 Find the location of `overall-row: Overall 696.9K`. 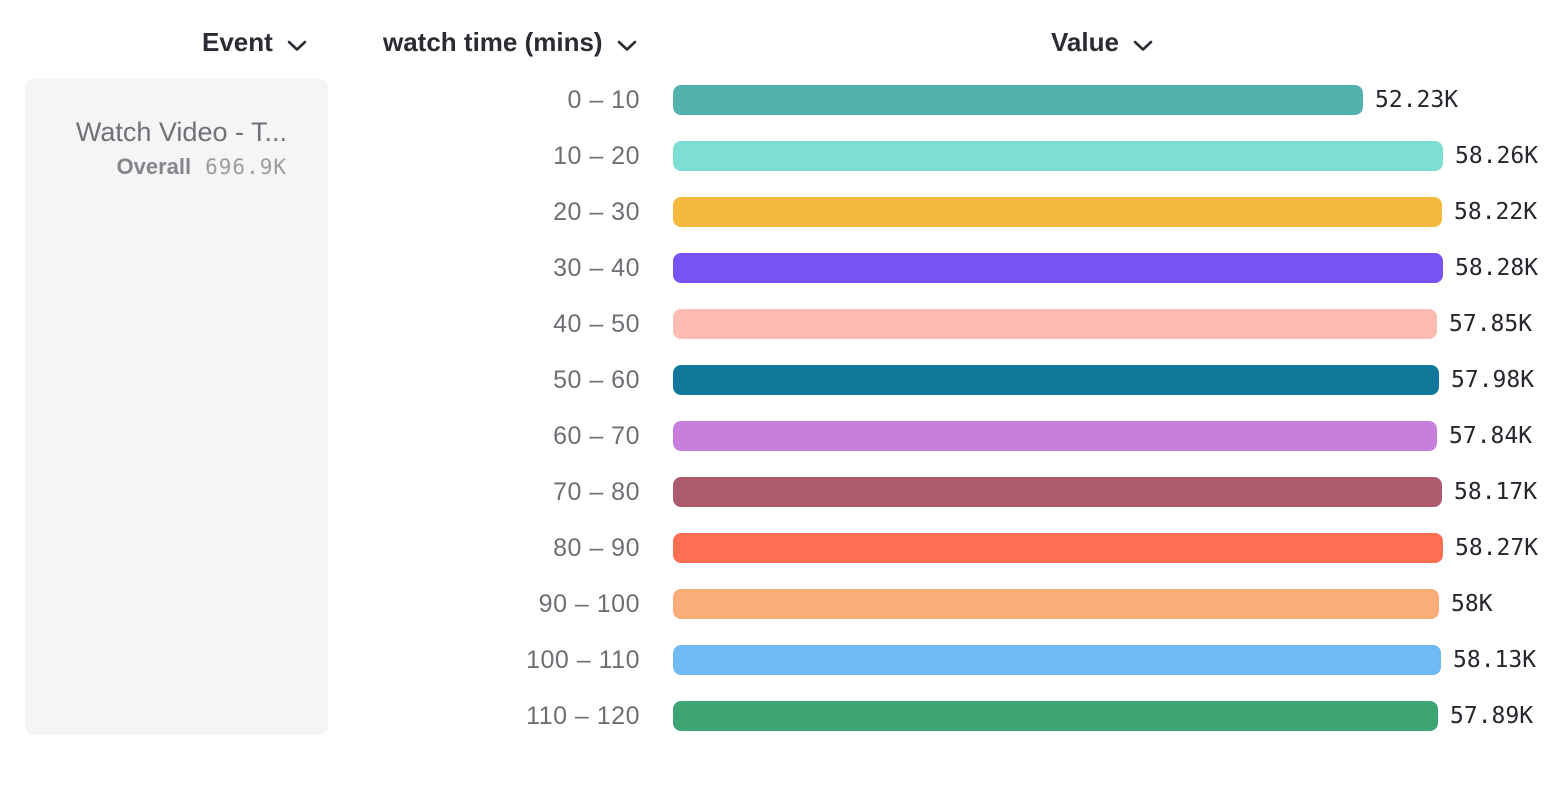

overall-row: Overall 696.9K is located at coordinates (202, 167).